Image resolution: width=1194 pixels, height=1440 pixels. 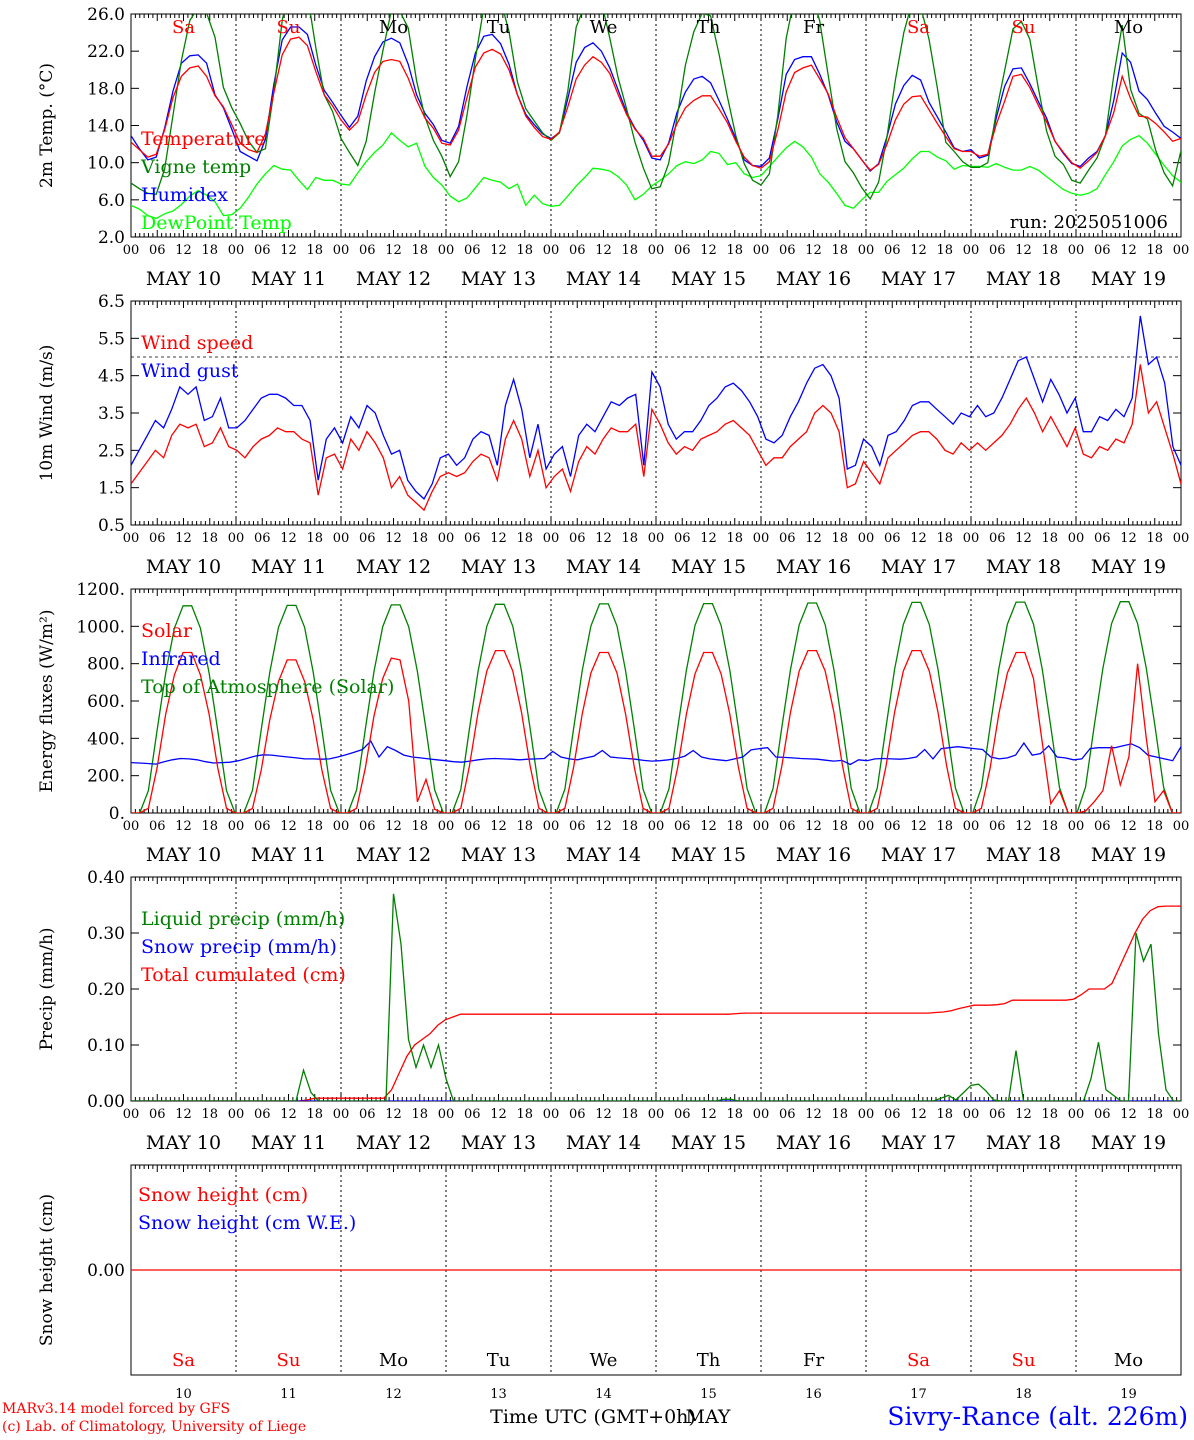 I want to click on date-label: MAY 15, so click(x=708, y=1143).